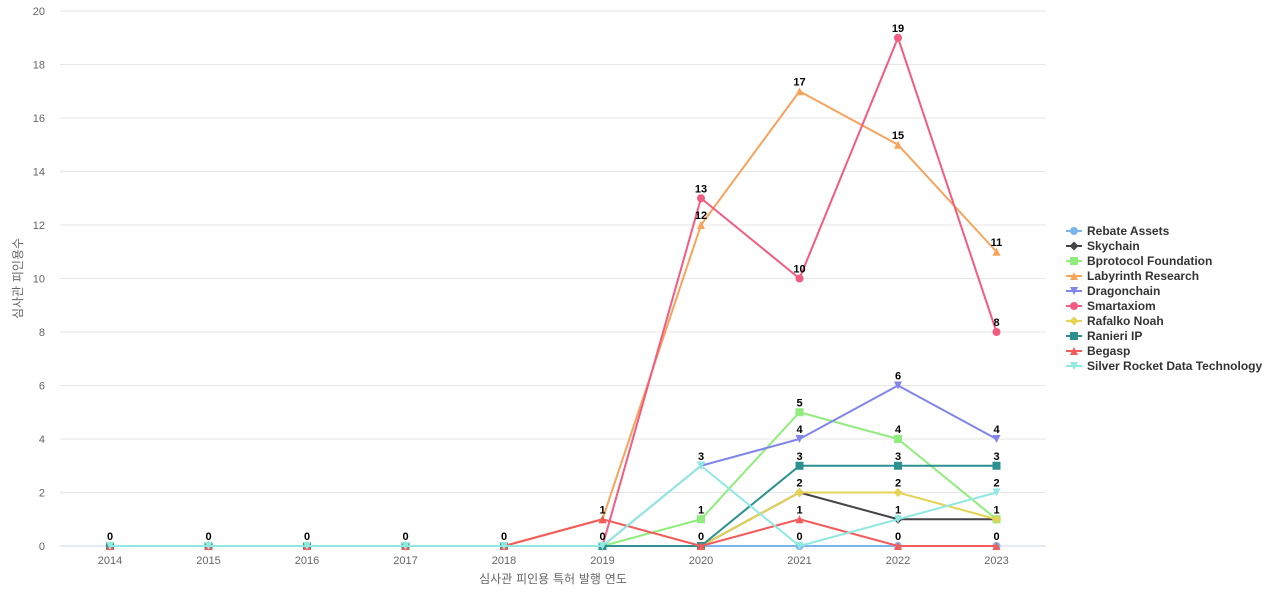  Describe the element at coordinates (208, 561) in the screenshot. I see `x-tick-label: 2015` at that location.